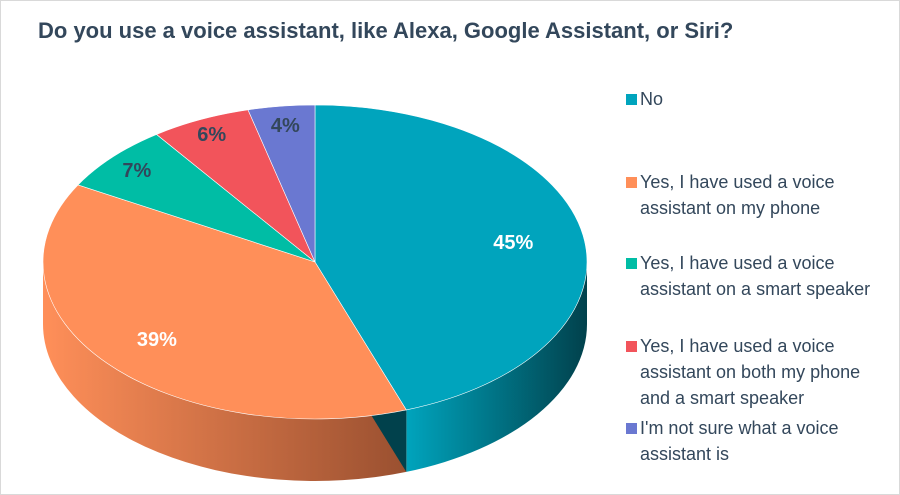 The width and height of the screenshot is (900, 495). What do you see at coordinates (513, 243) in the screenshot?
I see `data-label-no: 45%` at bounding box center [513, 243].